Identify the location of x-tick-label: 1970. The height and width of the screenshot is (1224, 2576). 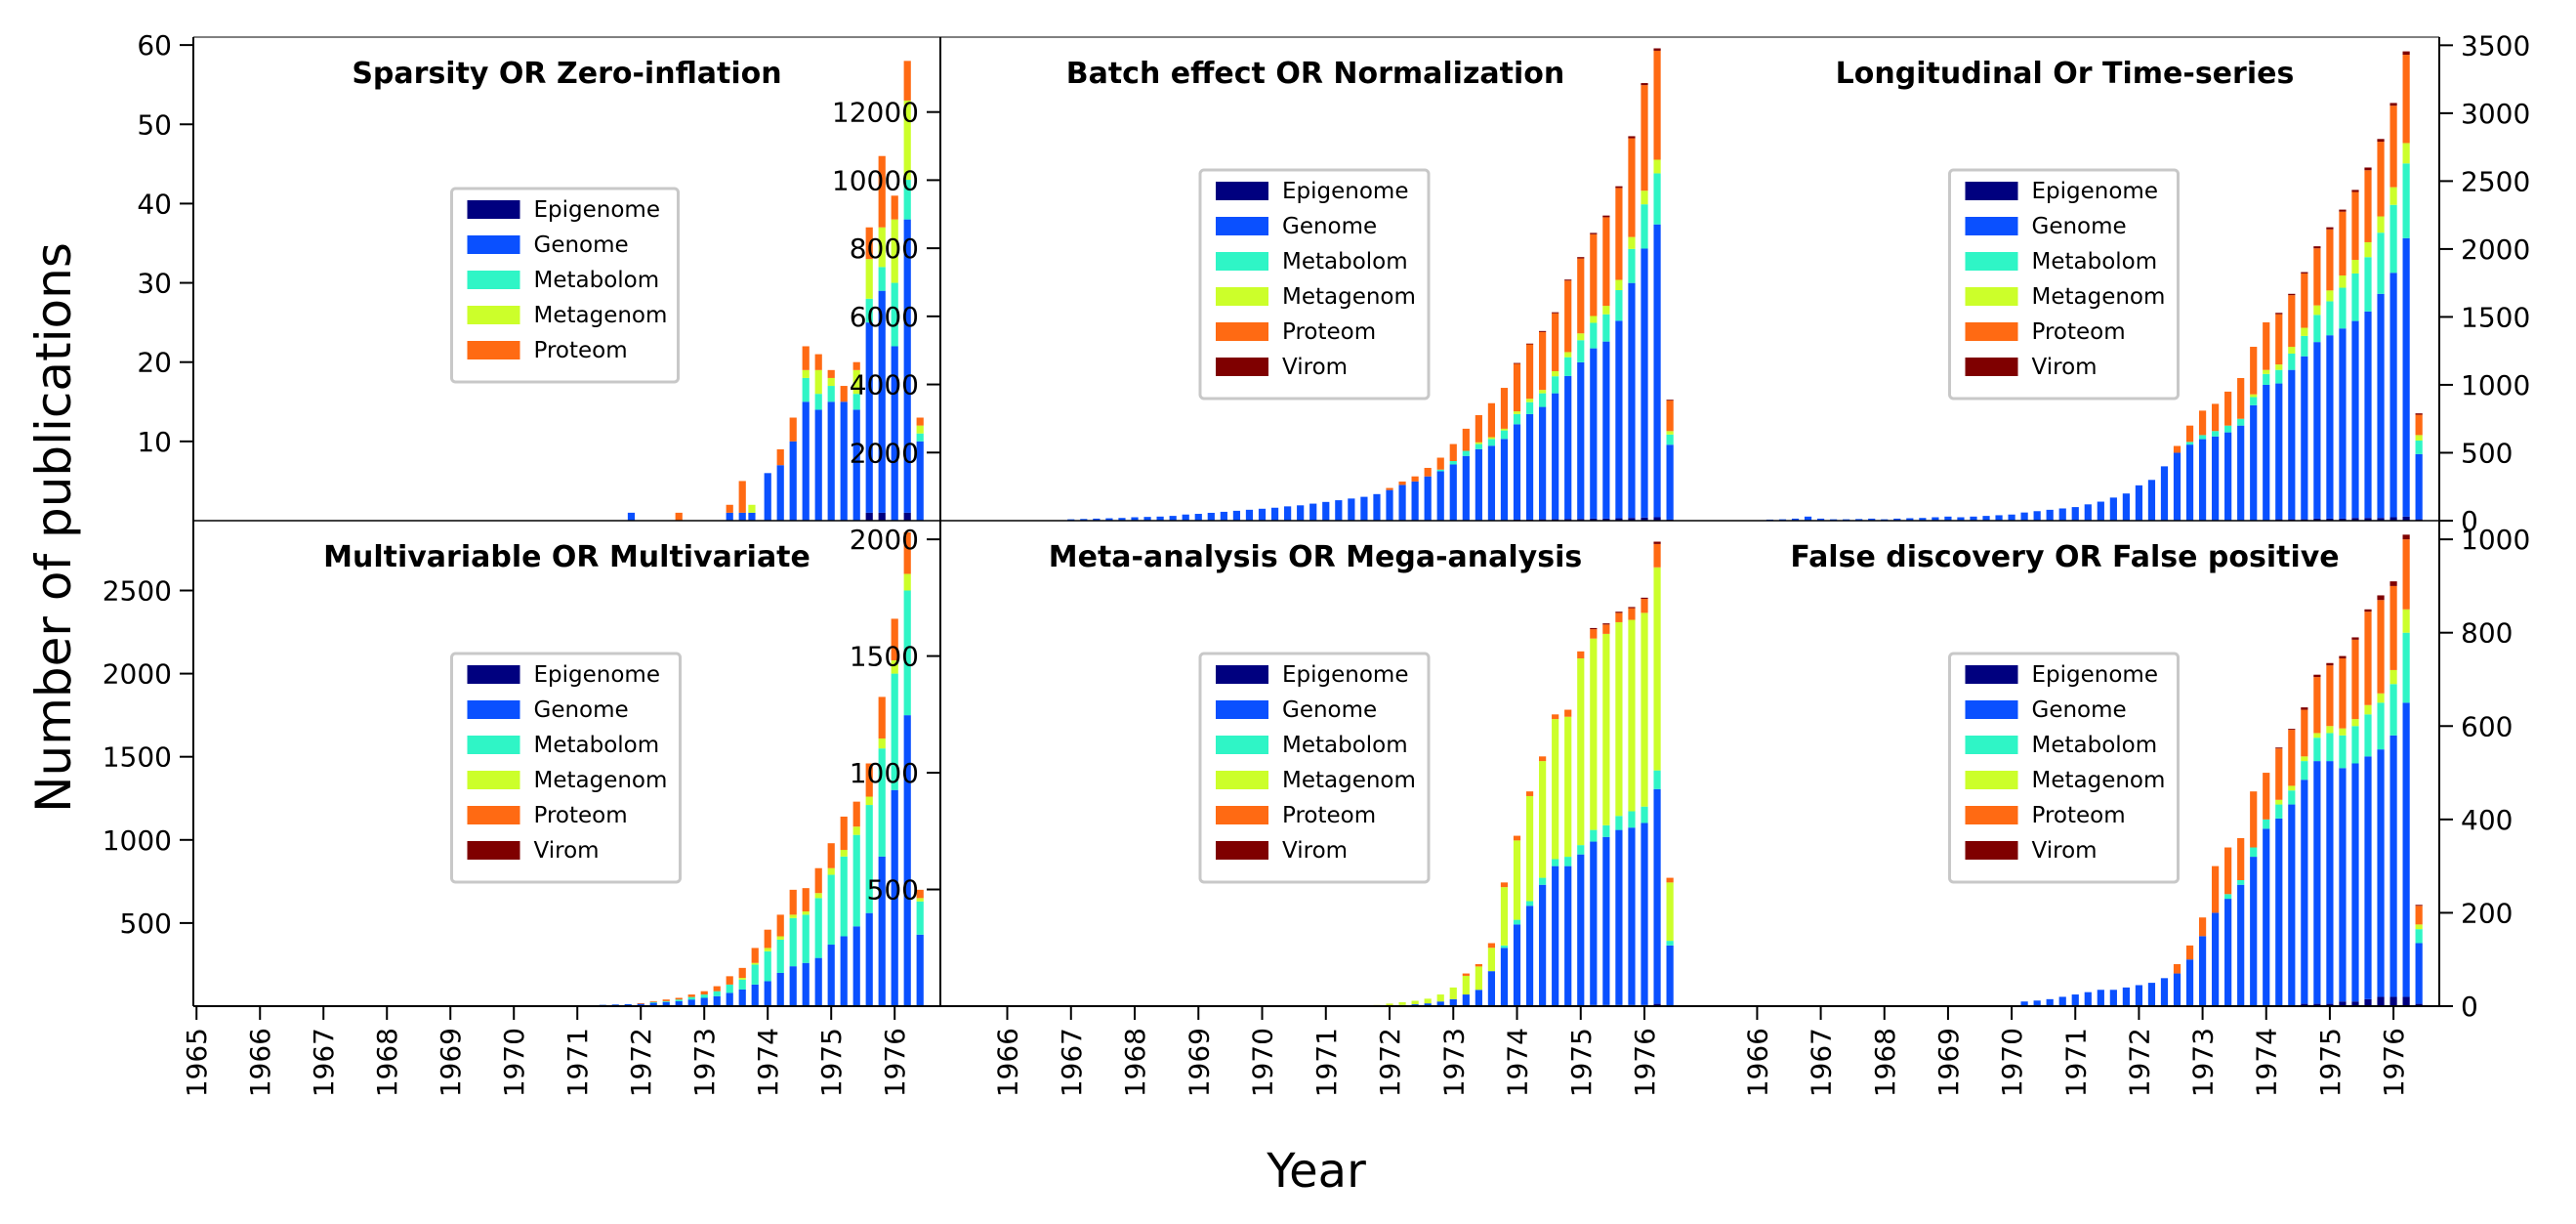
(514, 1062).